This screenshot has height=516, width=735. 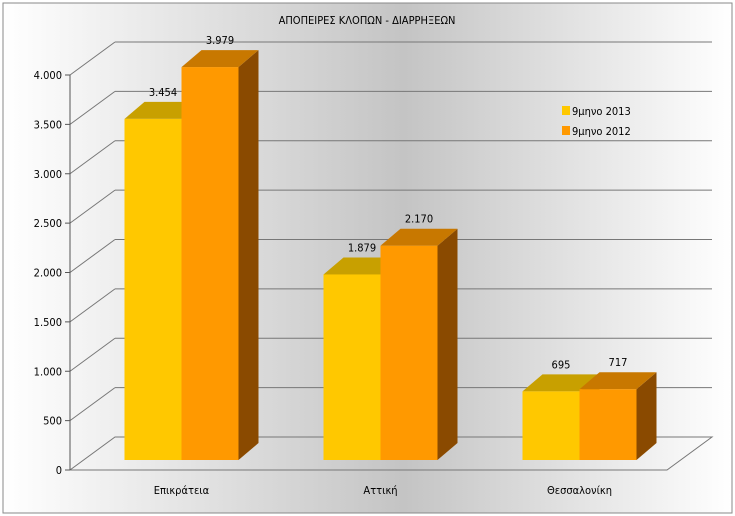 I want to click on y-tick-label: 500, so click(x=52, y=421).